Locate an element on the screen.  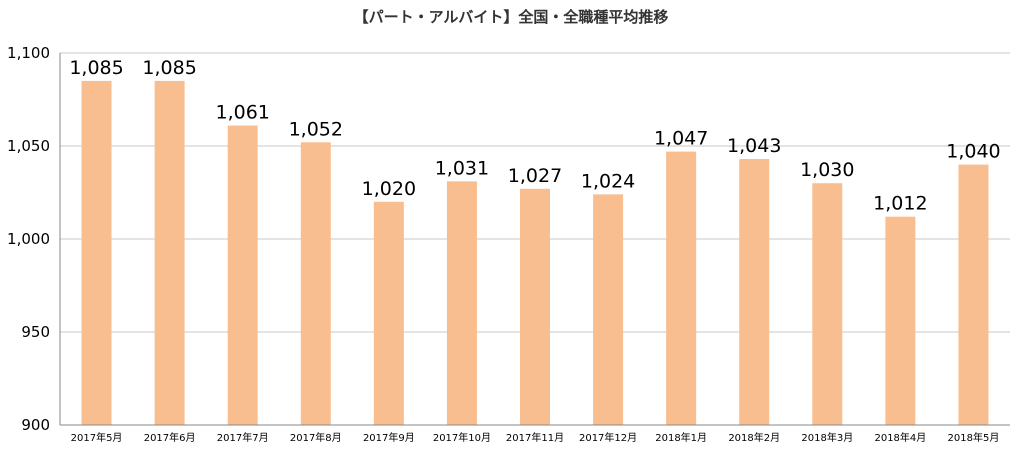
data-label: 1,031 is located at coordinates (462, 168).